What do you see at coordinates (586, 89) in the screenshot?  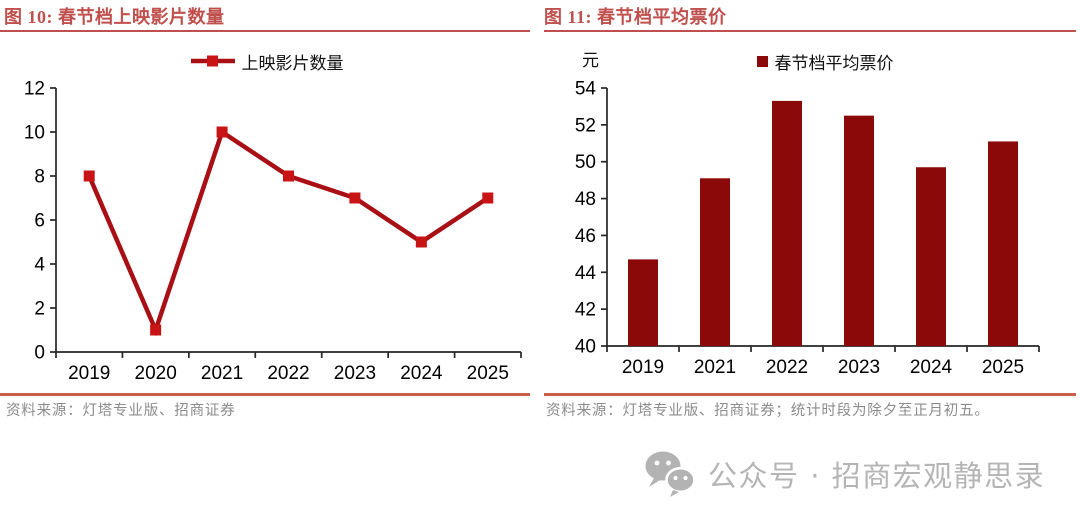 I see `svg-text: 54` at bounding box center [586, 89].